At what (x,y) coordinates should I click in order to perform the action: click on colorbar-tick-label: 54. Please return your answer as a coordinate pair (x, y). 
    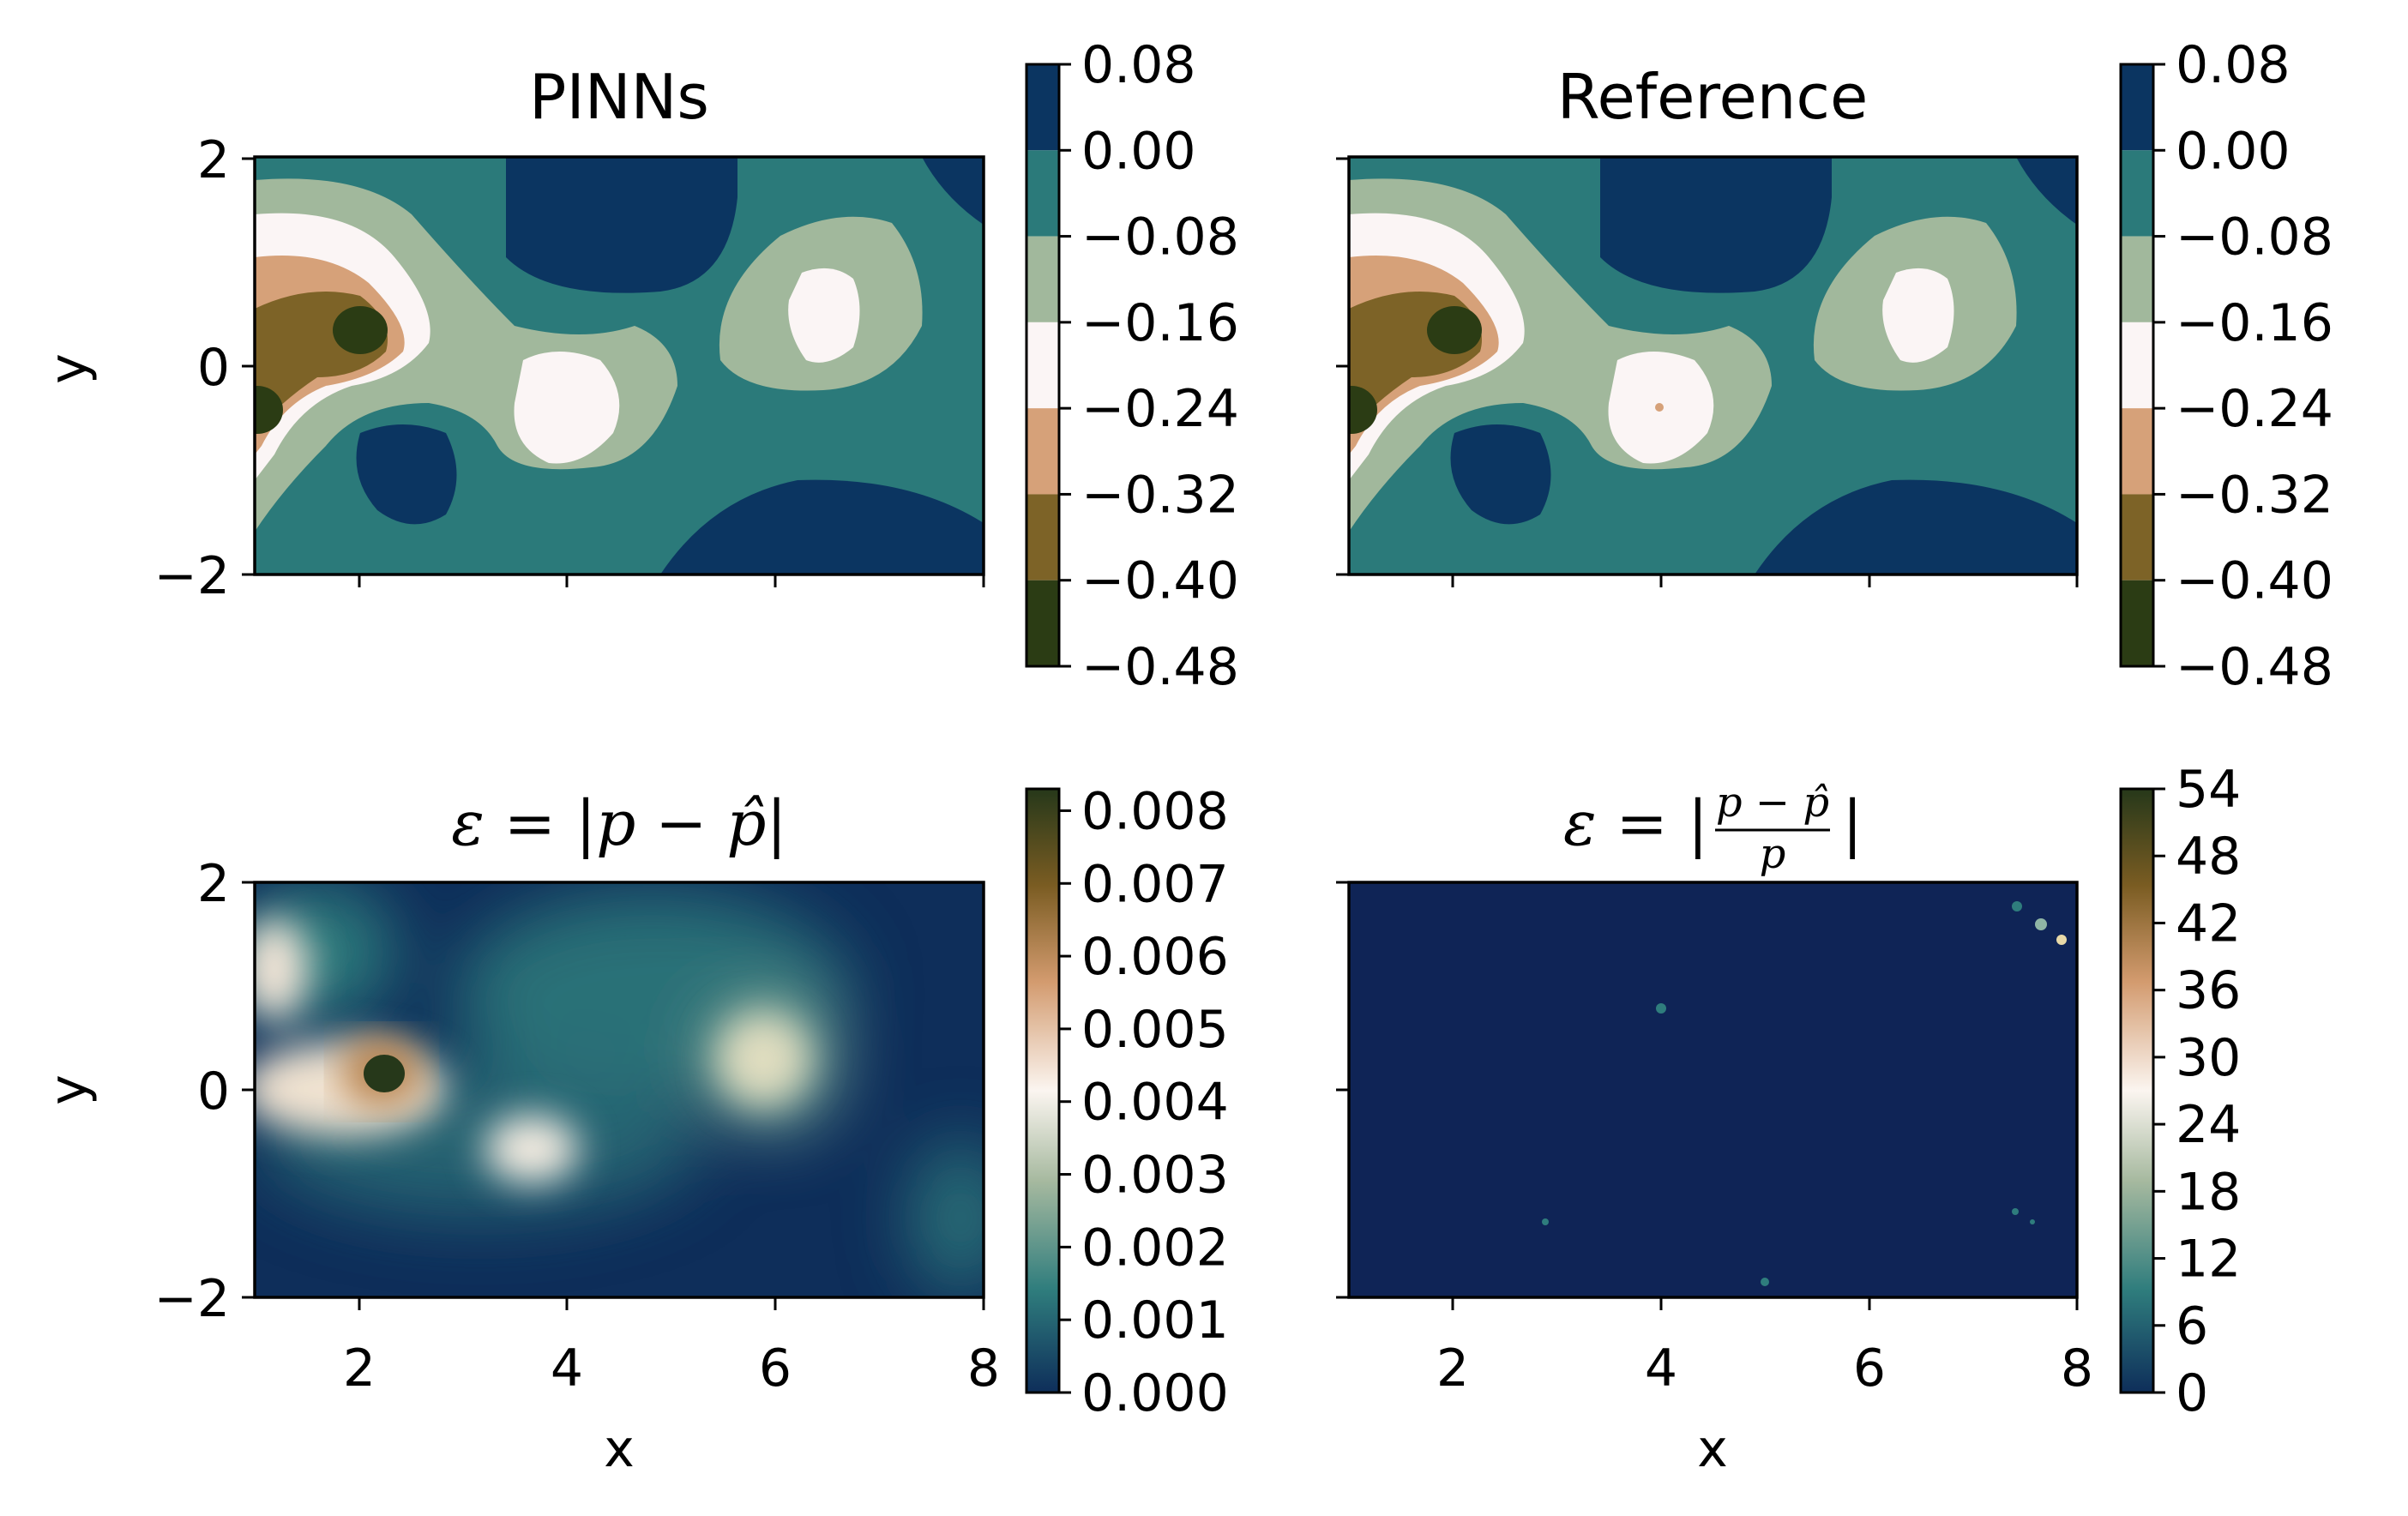
    Looking at the image, I should click on (2208, 790).